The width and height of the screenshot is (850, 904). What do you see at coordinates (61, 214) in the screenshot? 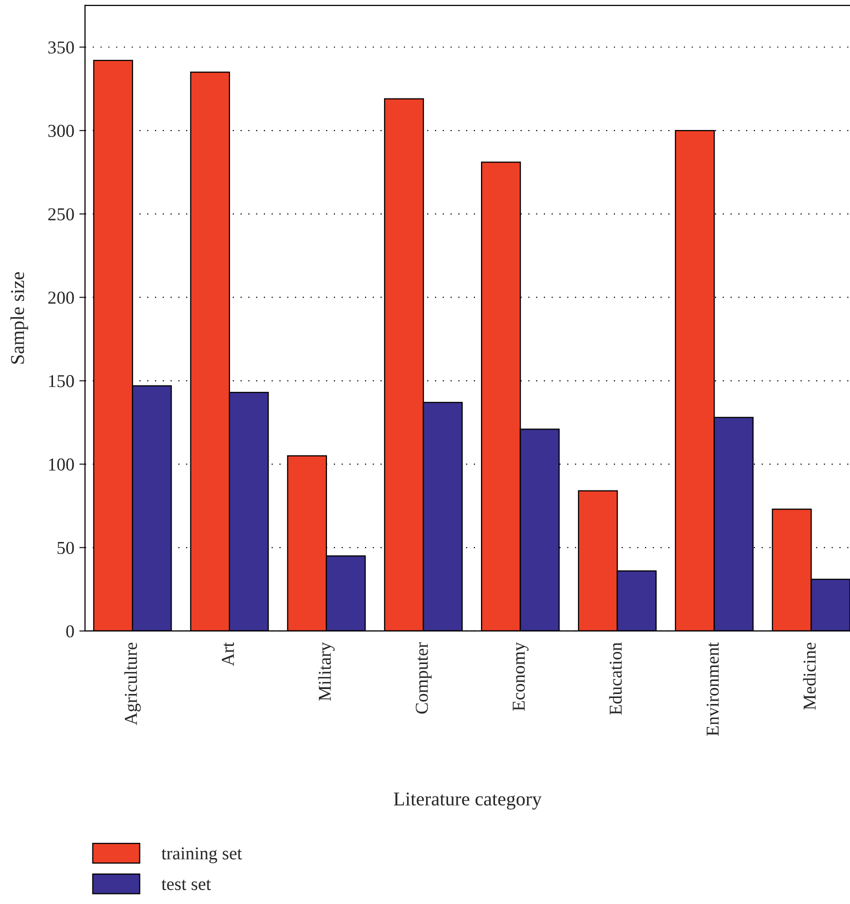
I see `y-tick-label: 250` at bounding box center [61, 214].